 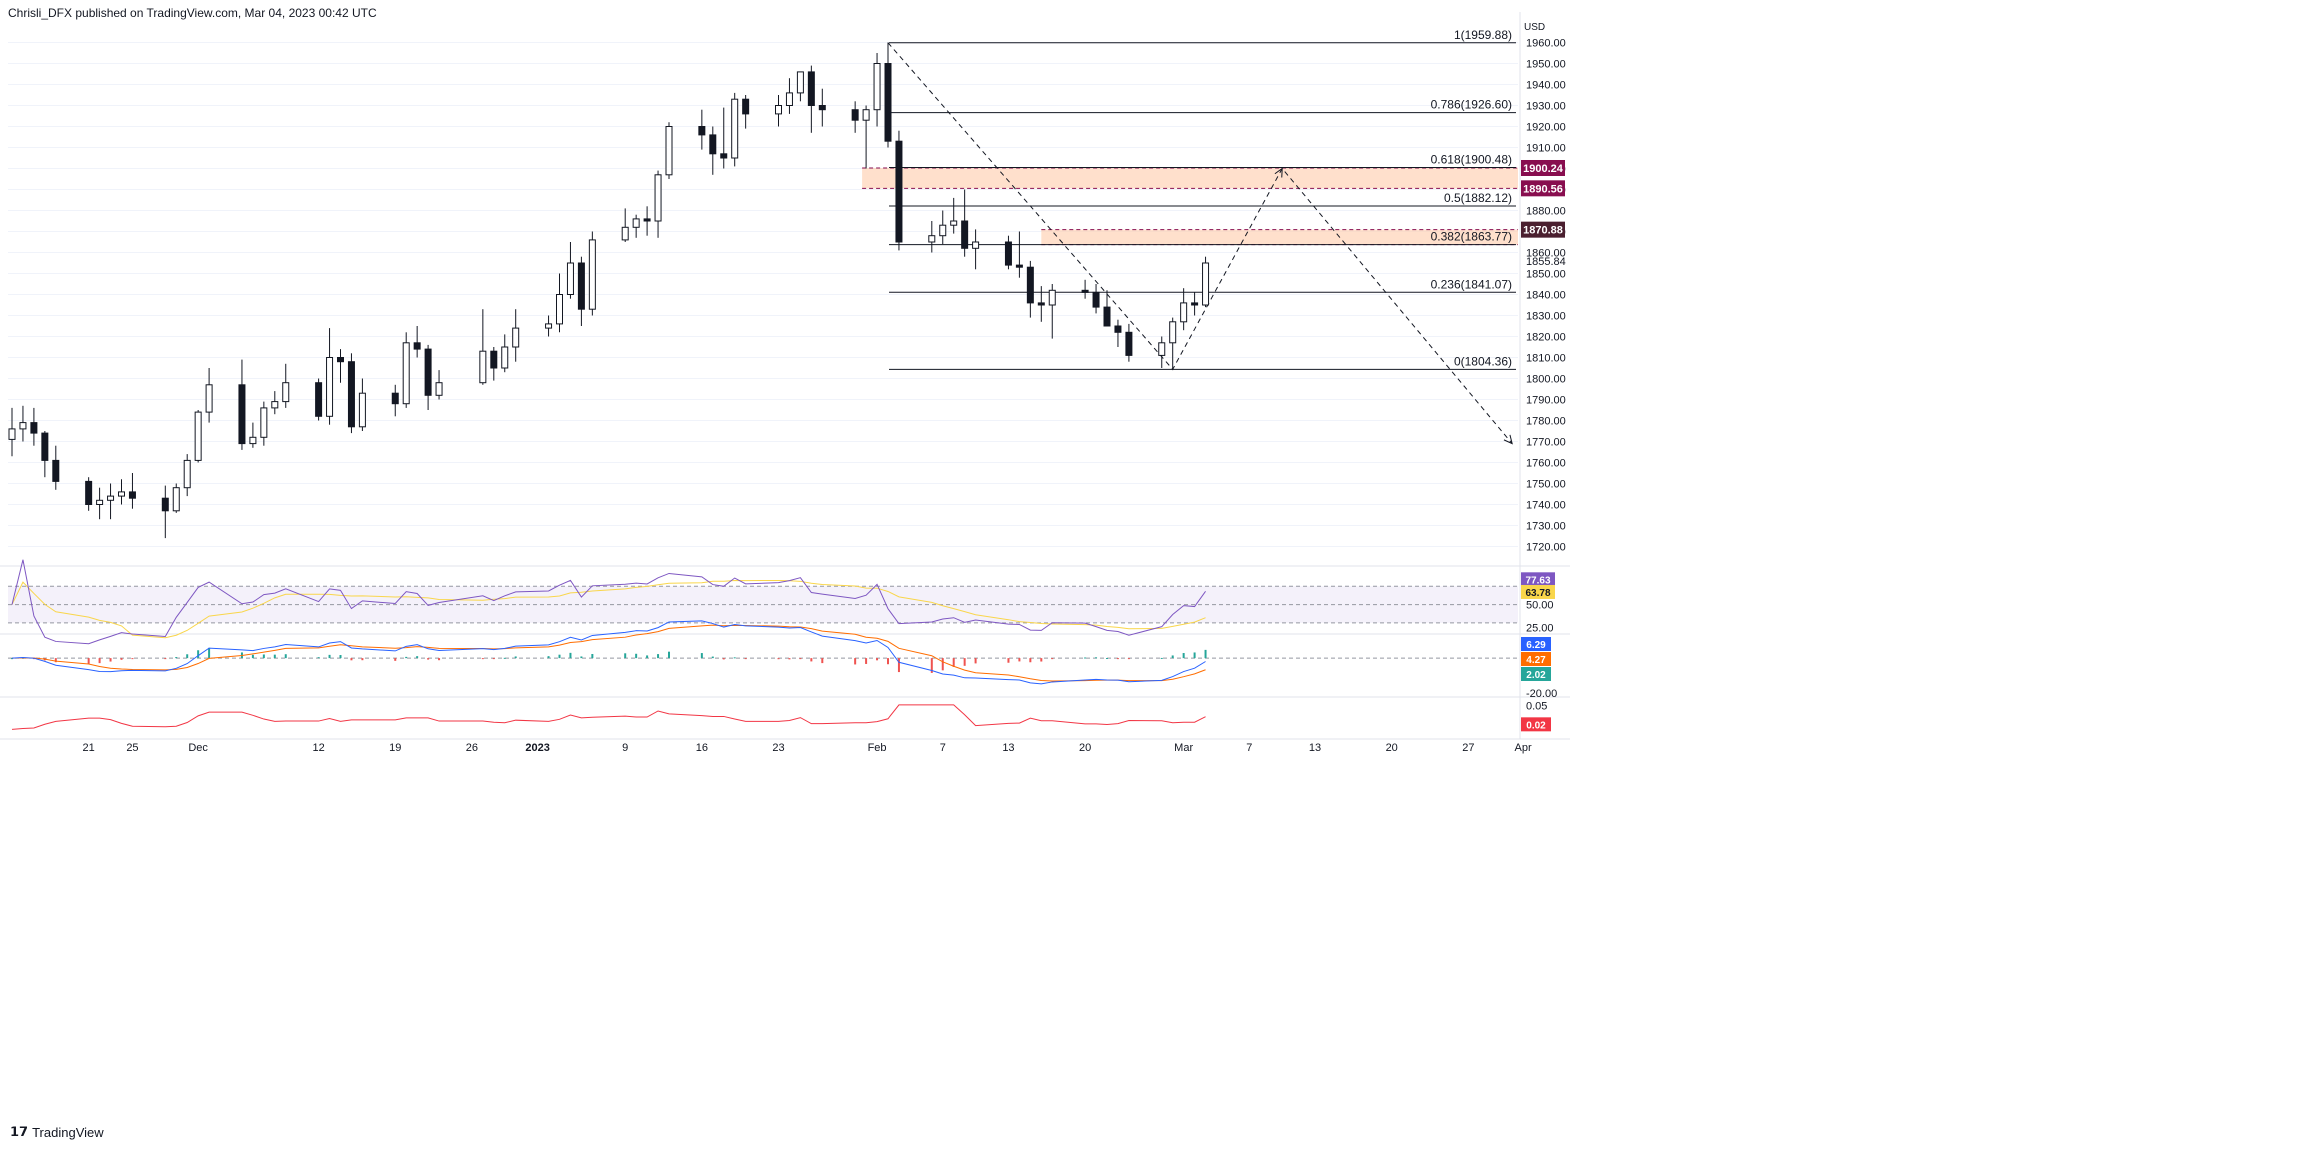 I want to click on macd-value-label: 2.02, so click(x=1536, y=675).